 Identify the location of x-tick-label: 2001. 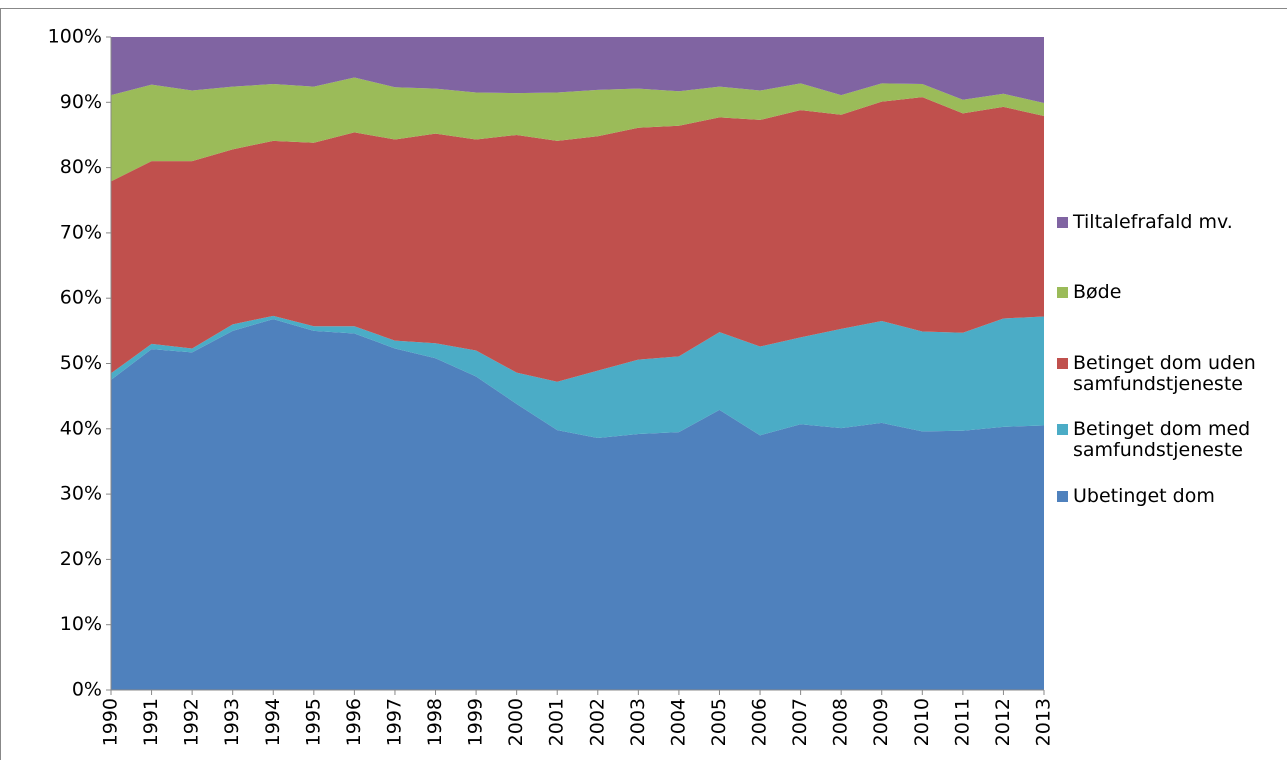
(557, 722).